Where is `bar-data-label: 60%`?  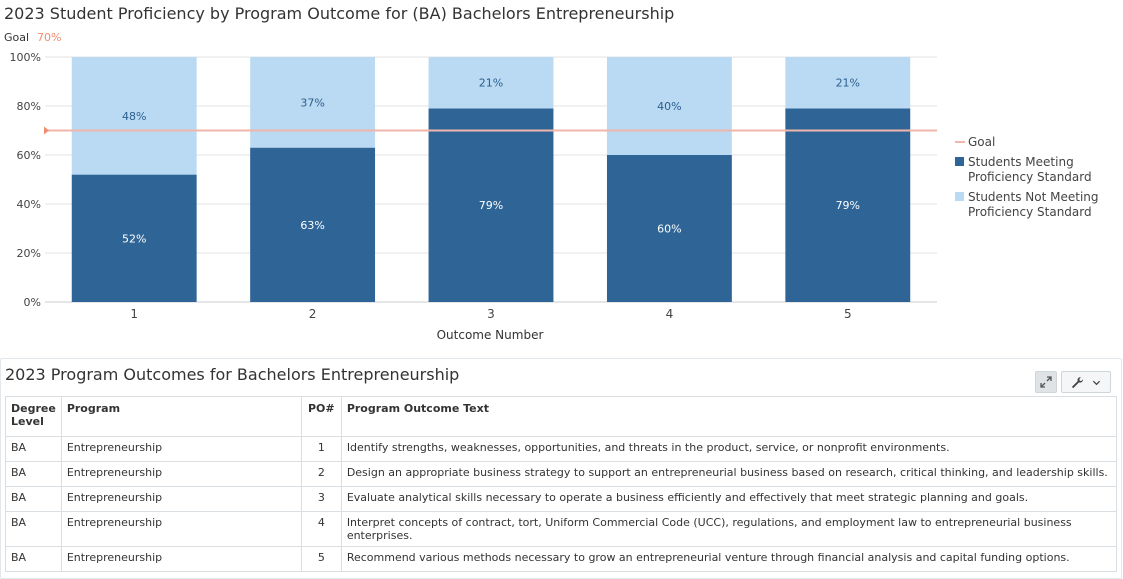 bar-data-label: 60% is located at coordinates (669, 229).